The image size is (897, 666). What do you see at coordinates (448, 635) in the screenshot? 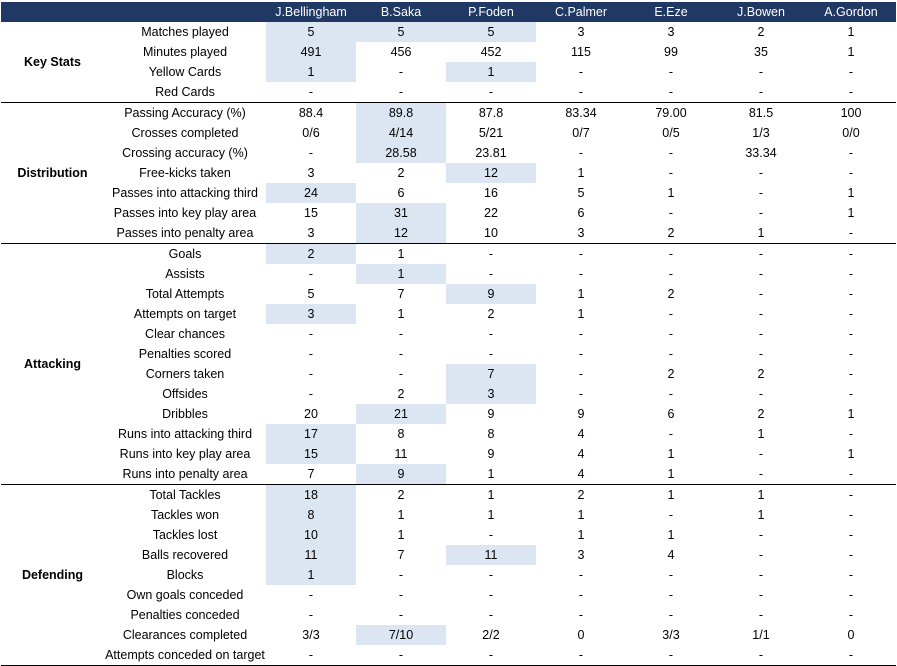
I see `table-row: Clearances completed 3/3 7/10 2/2 0 3/3 1/1 0` at bounding box center [448, 635].